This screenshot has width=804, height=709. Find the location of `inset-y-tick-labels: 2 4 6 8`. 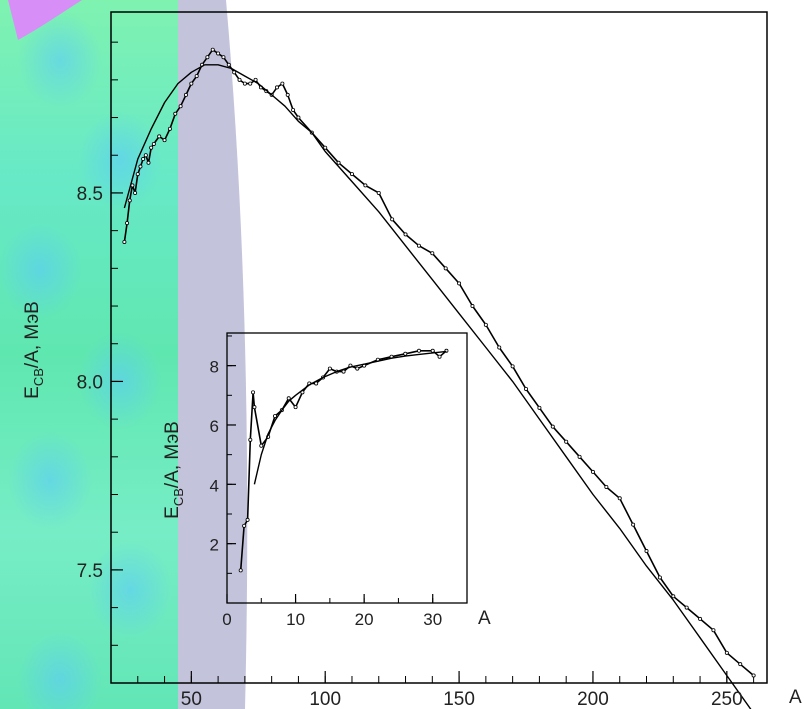

inset-y-tick-labels: 2 4 6 8 is located at coordinates (214, 456).